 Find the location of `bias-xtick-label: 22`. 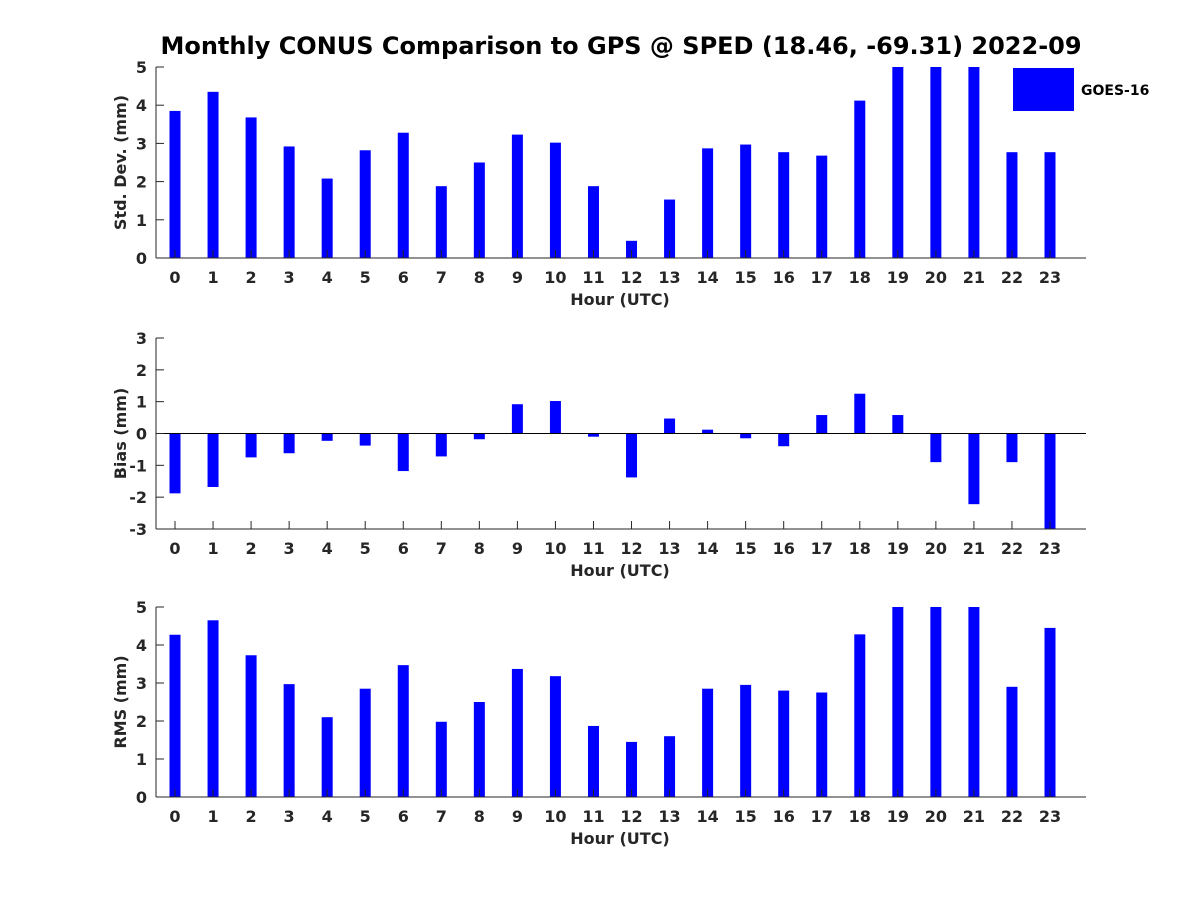

bias-xtick-label: 22 is located at coordinates (1012, 548).